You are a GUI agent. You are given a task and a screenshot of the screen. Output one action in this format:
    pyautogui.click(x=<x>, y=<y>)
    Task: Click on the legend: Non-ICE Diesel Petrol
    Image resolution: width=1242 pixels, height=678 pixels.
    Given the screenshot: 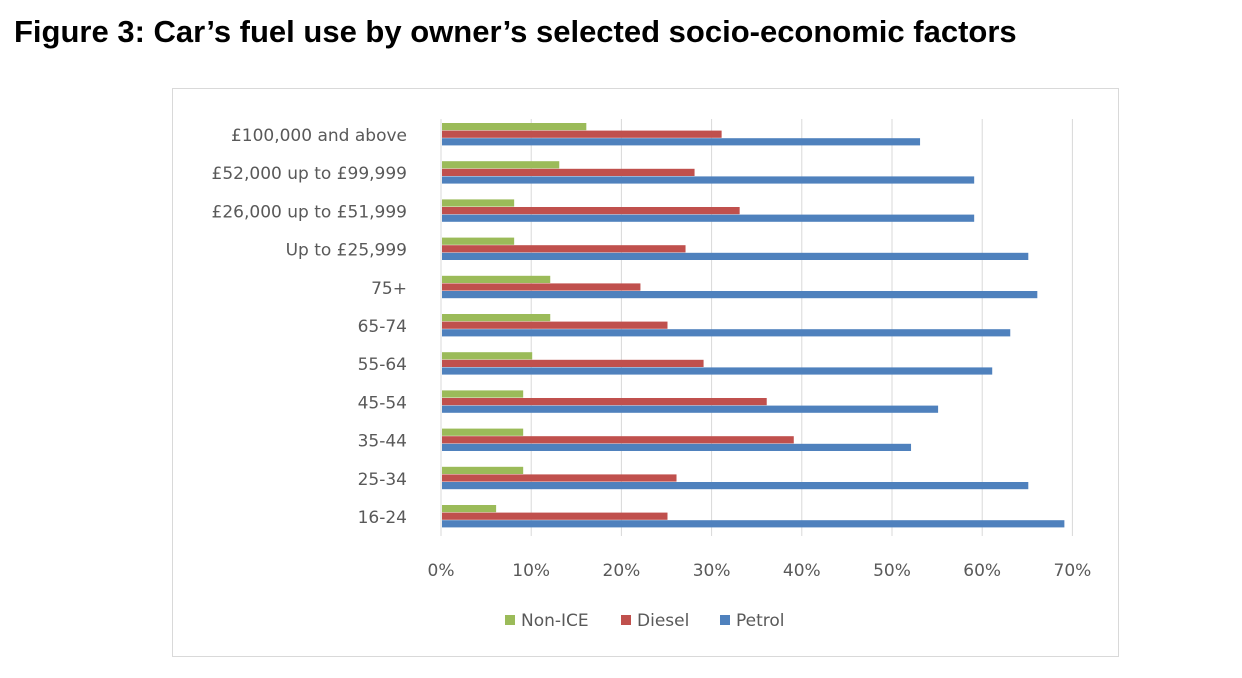 What is the action you would take?
    pyautogui.click(x=645, y=621)
    